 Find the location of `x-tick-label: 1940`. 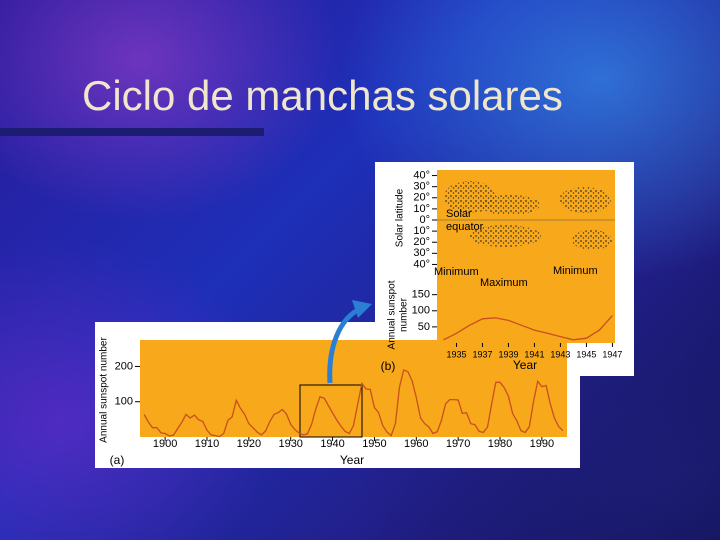

x-tick-label: 1940 is located at coordinates (332, 444).